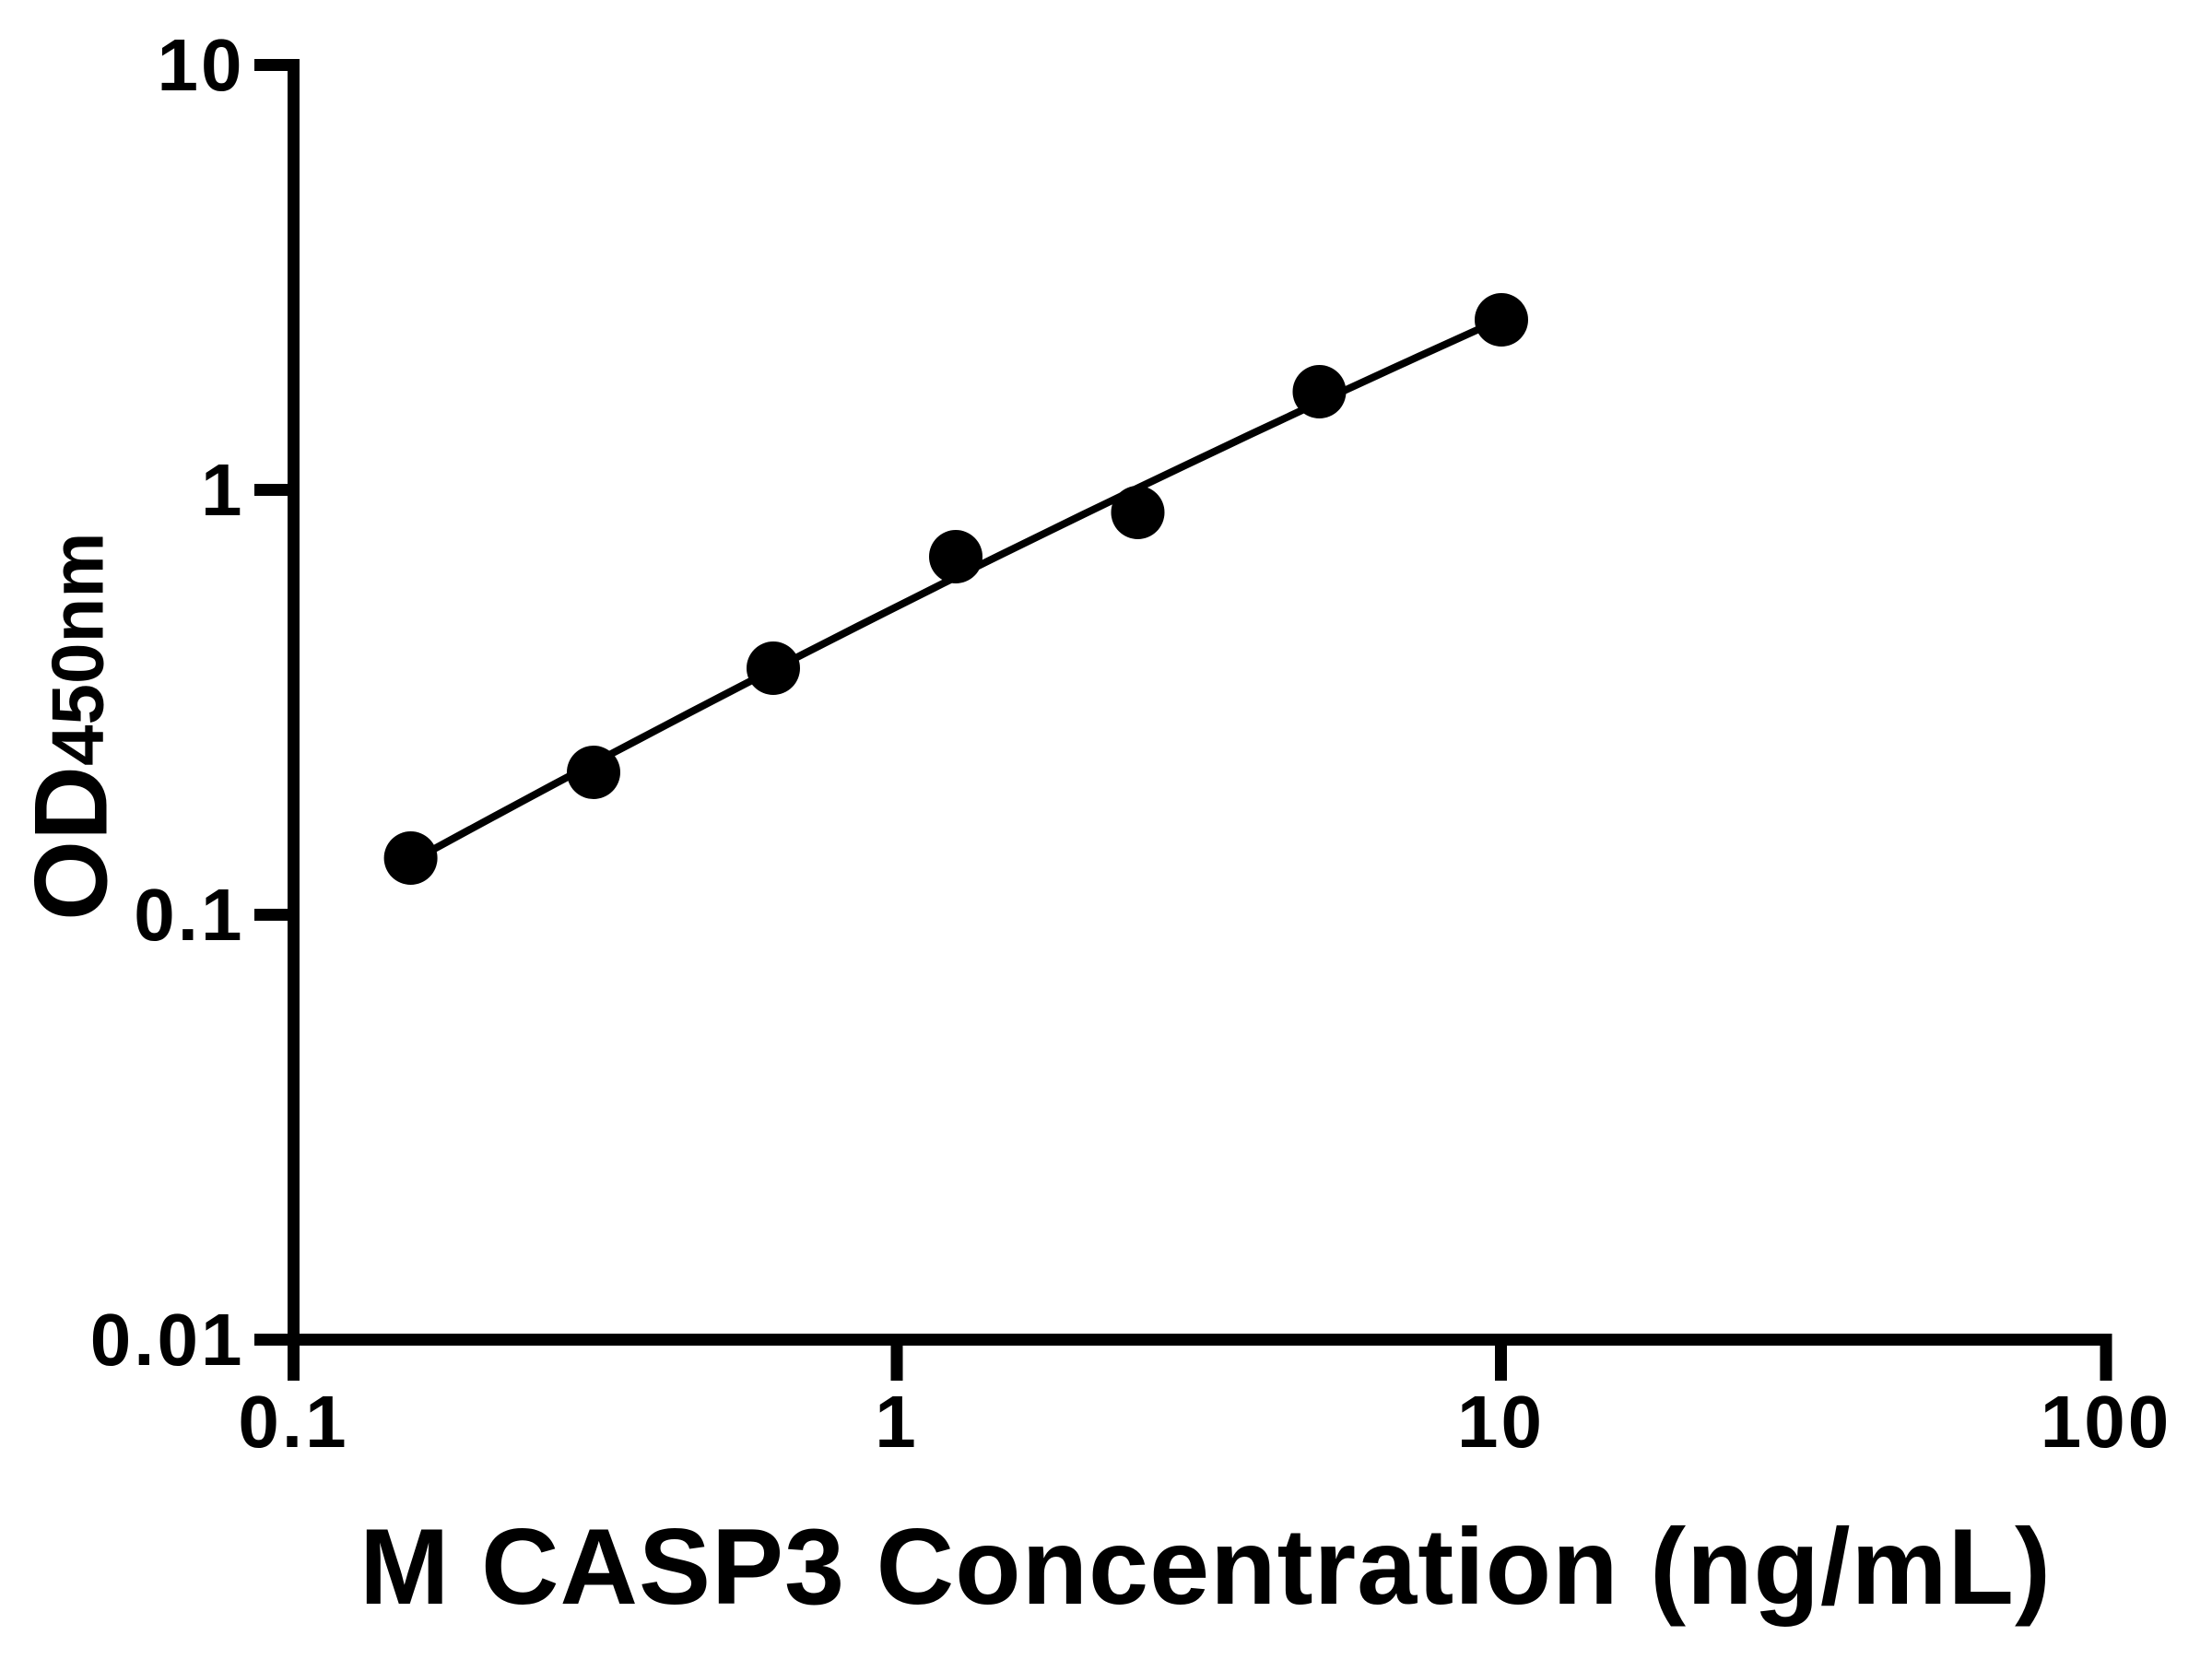 This screenshot has height=1659, width=2212. Describe the element at coordinates (167, 1340) in the screenshot. I see `svg-text: 0.01` at that location.